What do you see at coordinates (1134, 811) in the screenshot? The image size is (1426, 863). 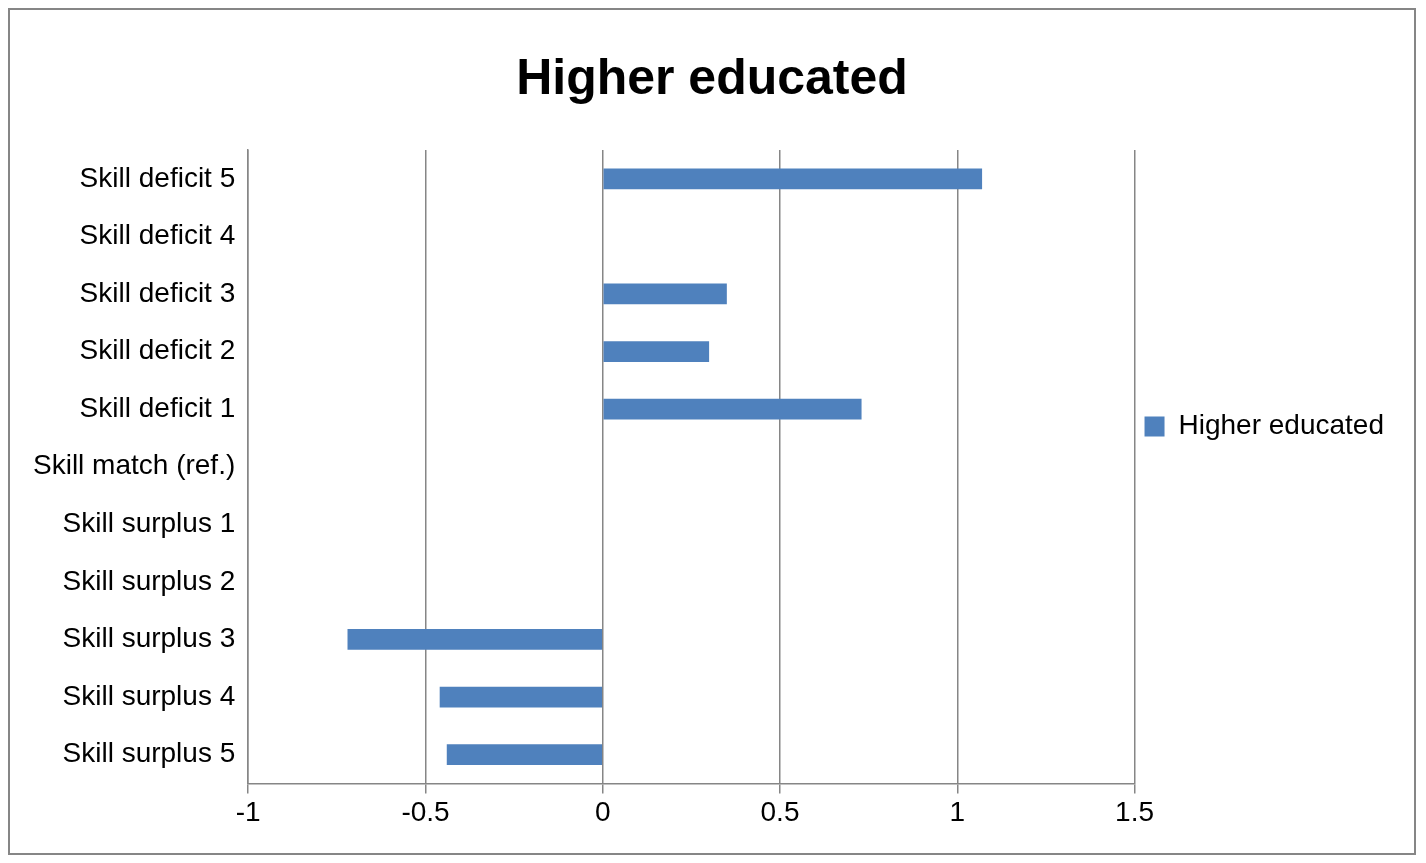 I see `x-tick-label: 1.5` at bounding box center [1134, 811].